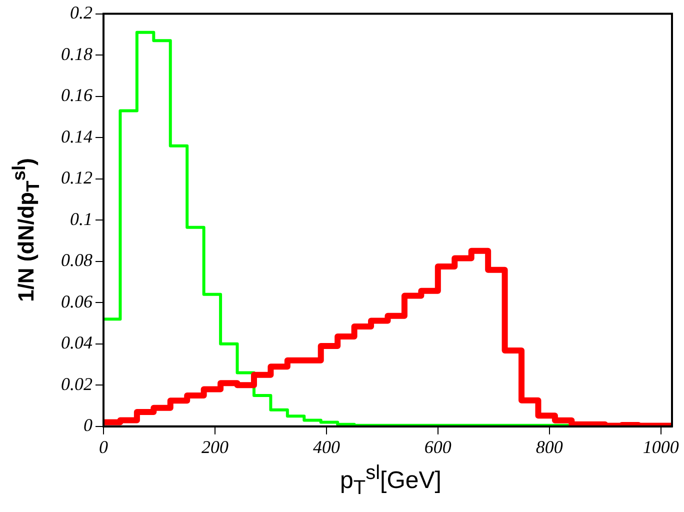 Image resolution: width=684 pixels, height=512 pixels. What do you see at coordinates (391, 481) in the screenshot?
I see `x-axis-title: p$_{T}$$^{sl}$[GeV]` at bounding box center [391, 481].